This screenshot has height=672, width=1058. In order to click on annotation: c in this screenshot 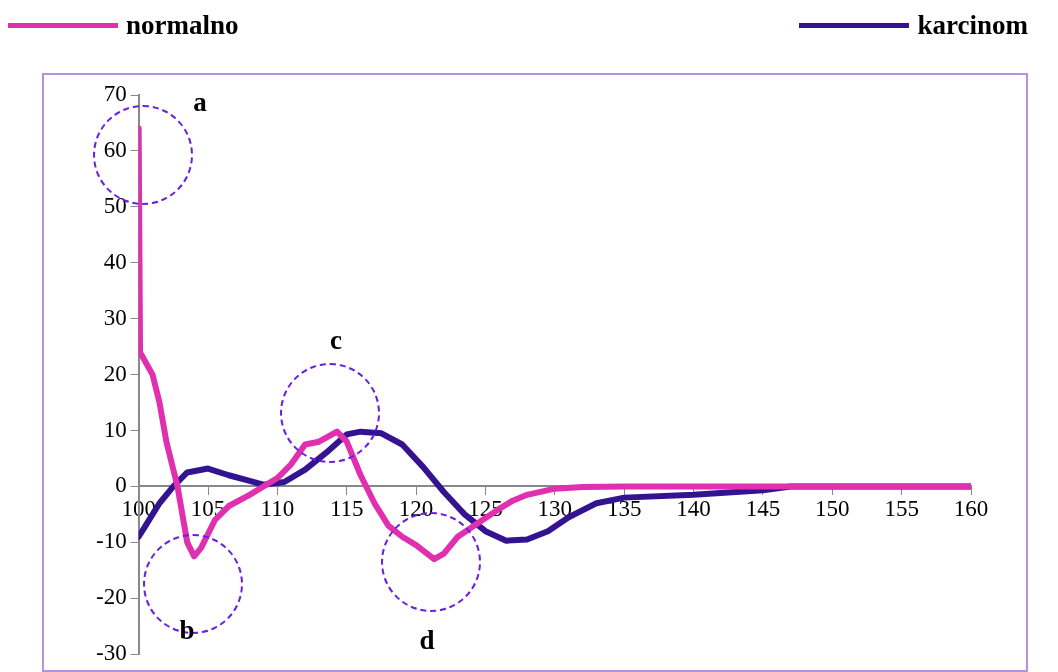, I will do `click(336, 340)`.